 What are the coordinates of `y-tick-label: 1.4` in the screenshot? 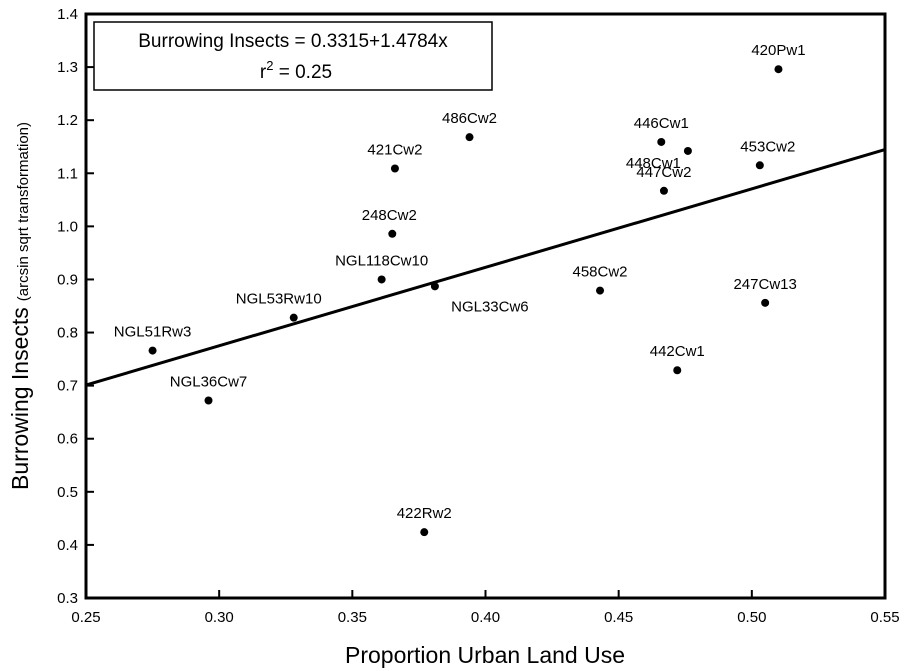 It's located at (67, 14).